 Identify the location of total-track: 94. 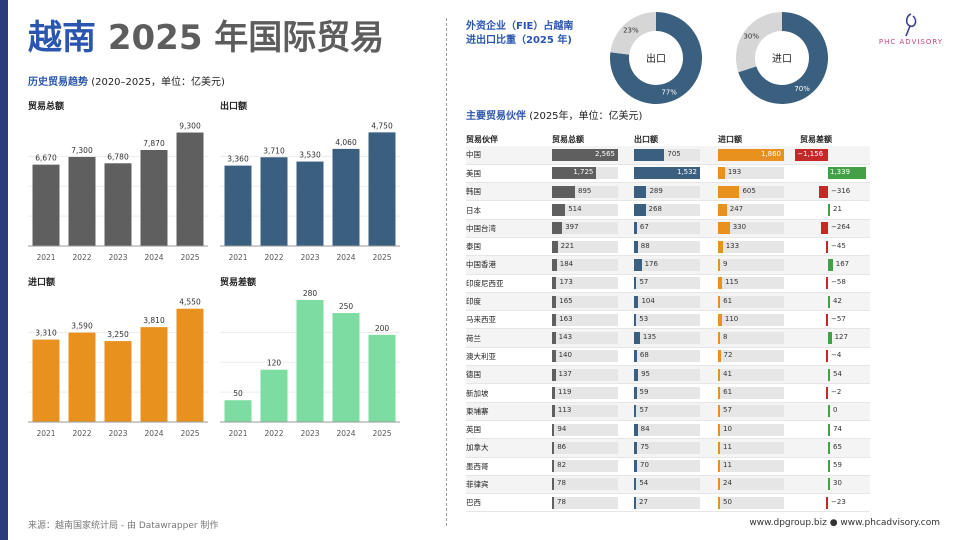
(585, 429).